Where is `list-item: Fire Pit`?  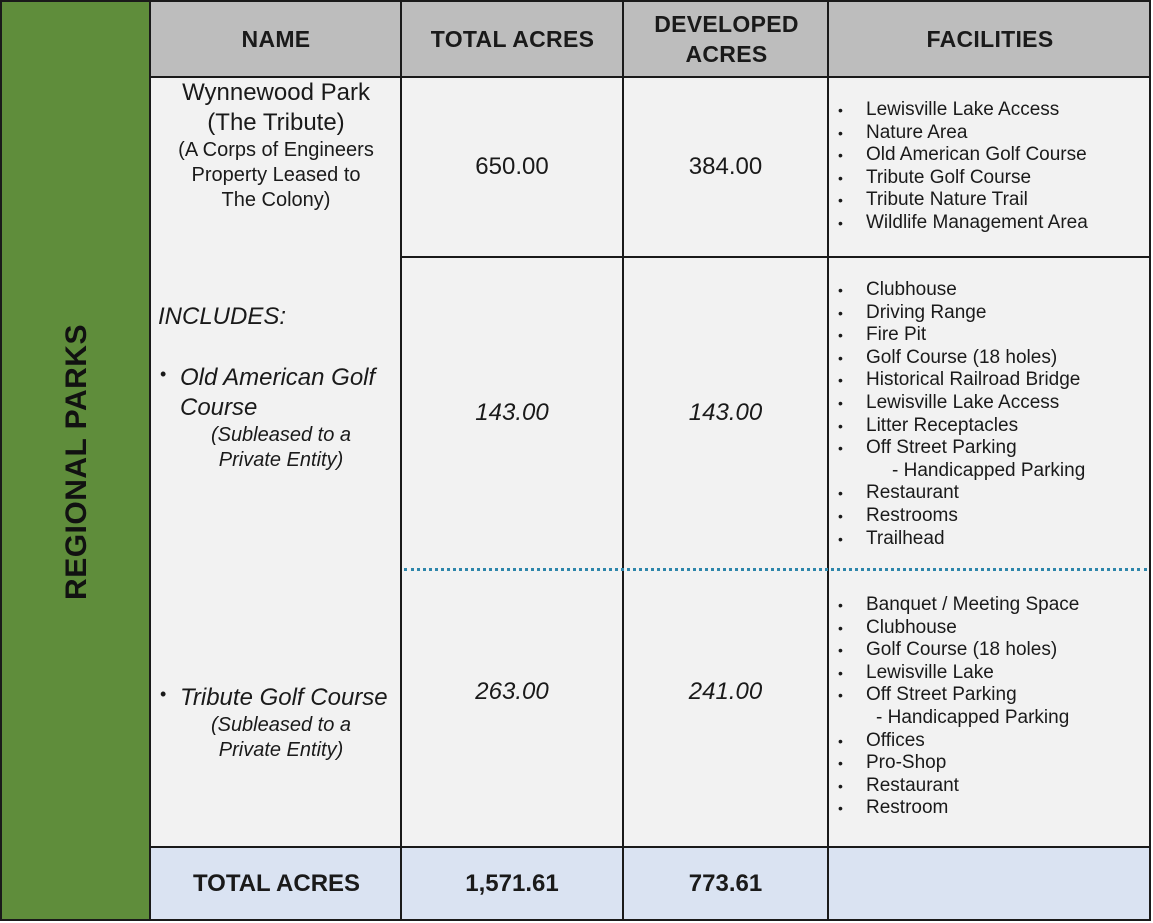 list-item: Fire Pit is located at coordinates (961, 335).